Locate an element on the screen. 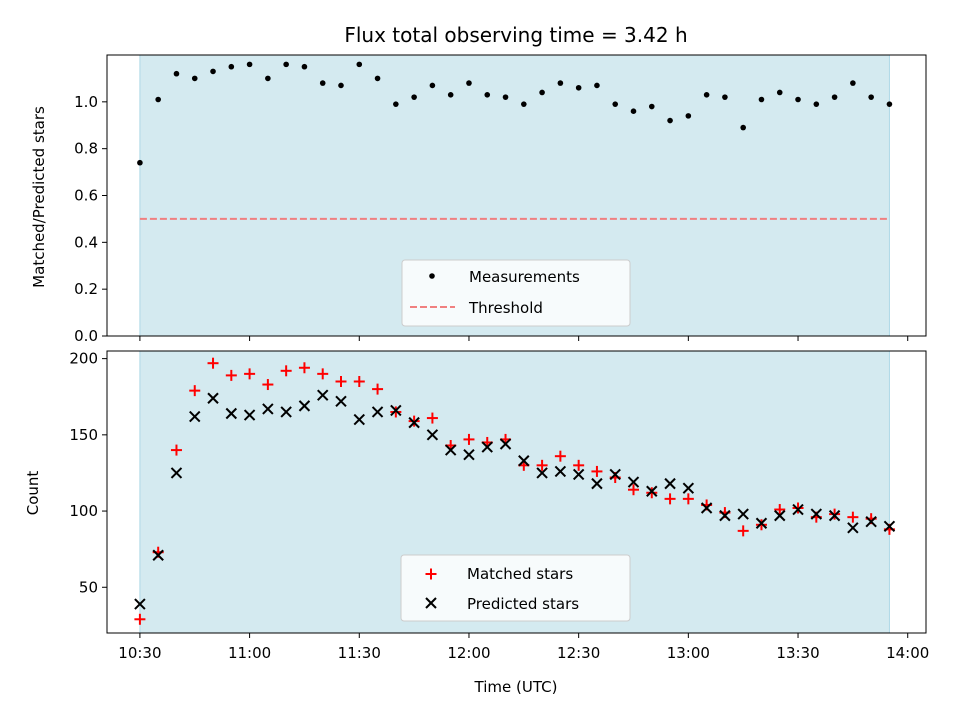 The height and width of the screenshot is (724, 960). top-y-tick-label: 0.0 is located at coordinates (86, 336).